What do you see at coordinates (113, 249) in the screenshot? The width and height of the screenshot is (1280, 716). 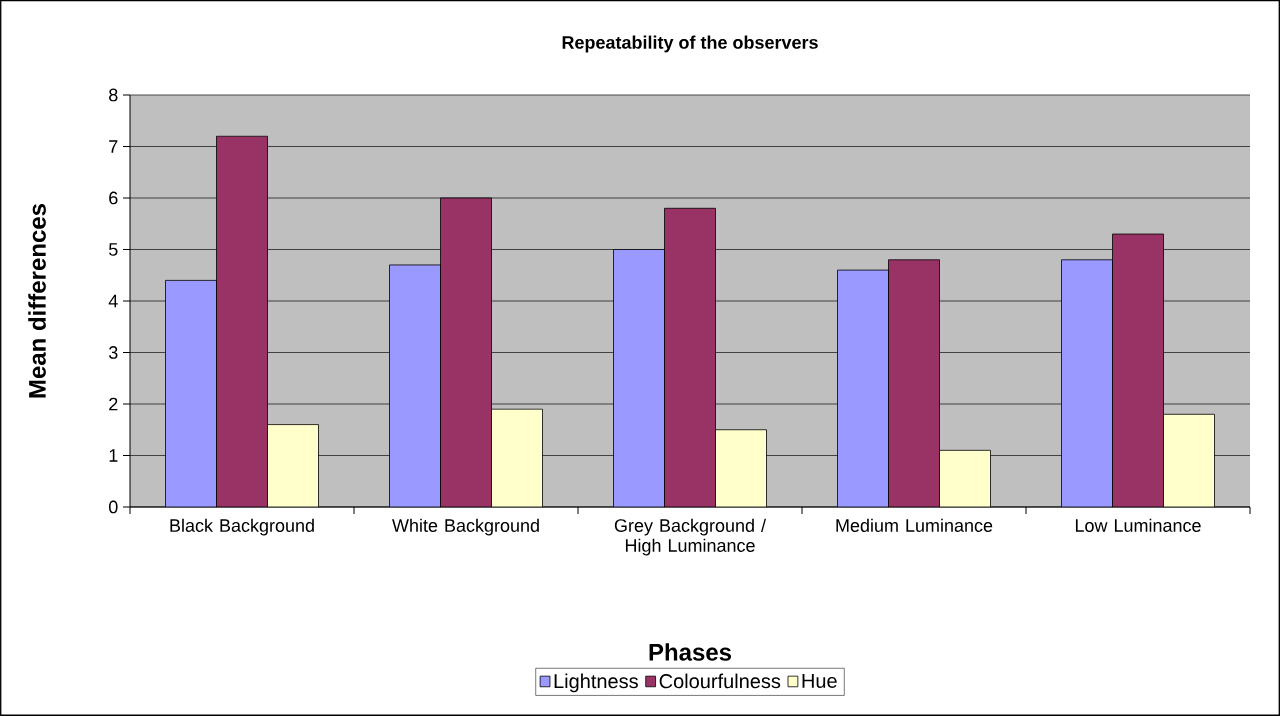 I see `y-tick-label: 5` at bounding box center [113, 249].